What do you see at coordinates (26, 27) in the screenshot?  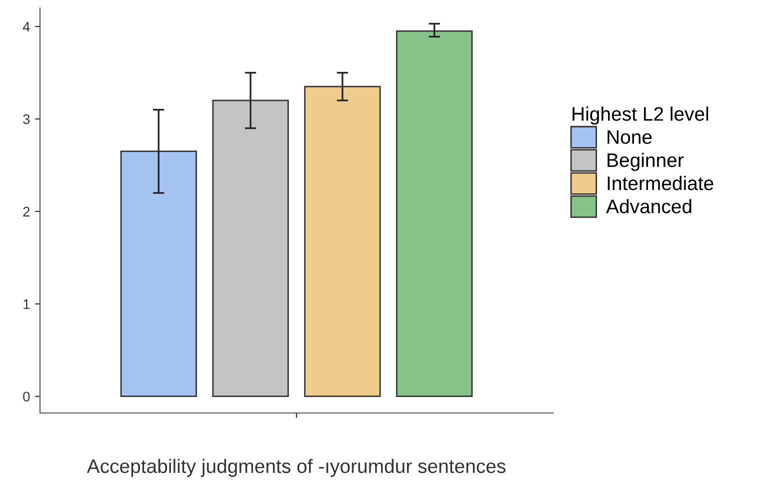 I see `y-tick-label: 4` at bounding box center [26, 27].